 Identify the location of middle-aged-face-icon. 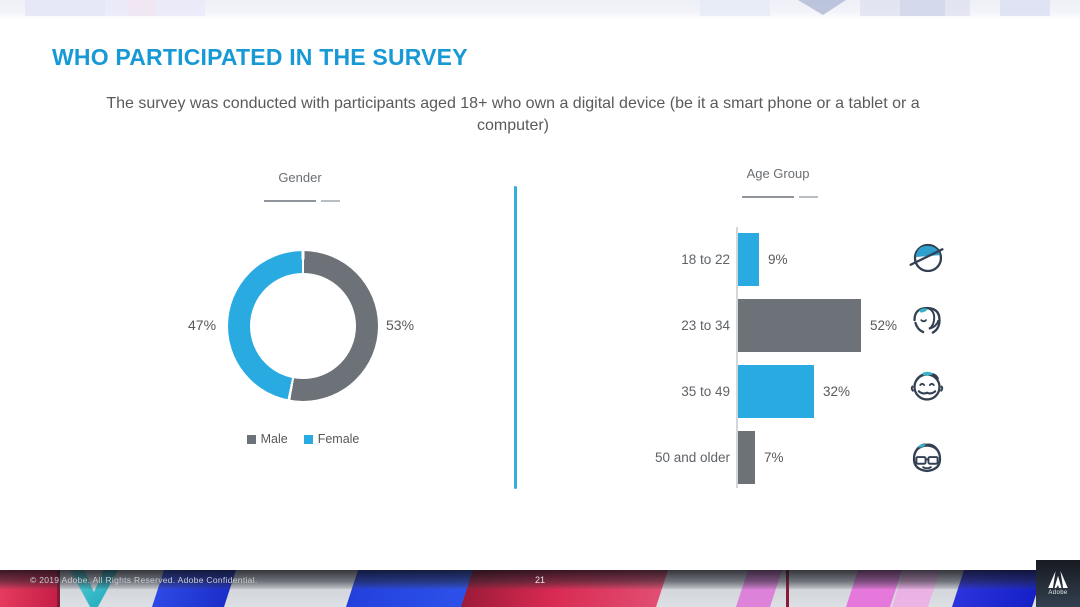
(927, 386).